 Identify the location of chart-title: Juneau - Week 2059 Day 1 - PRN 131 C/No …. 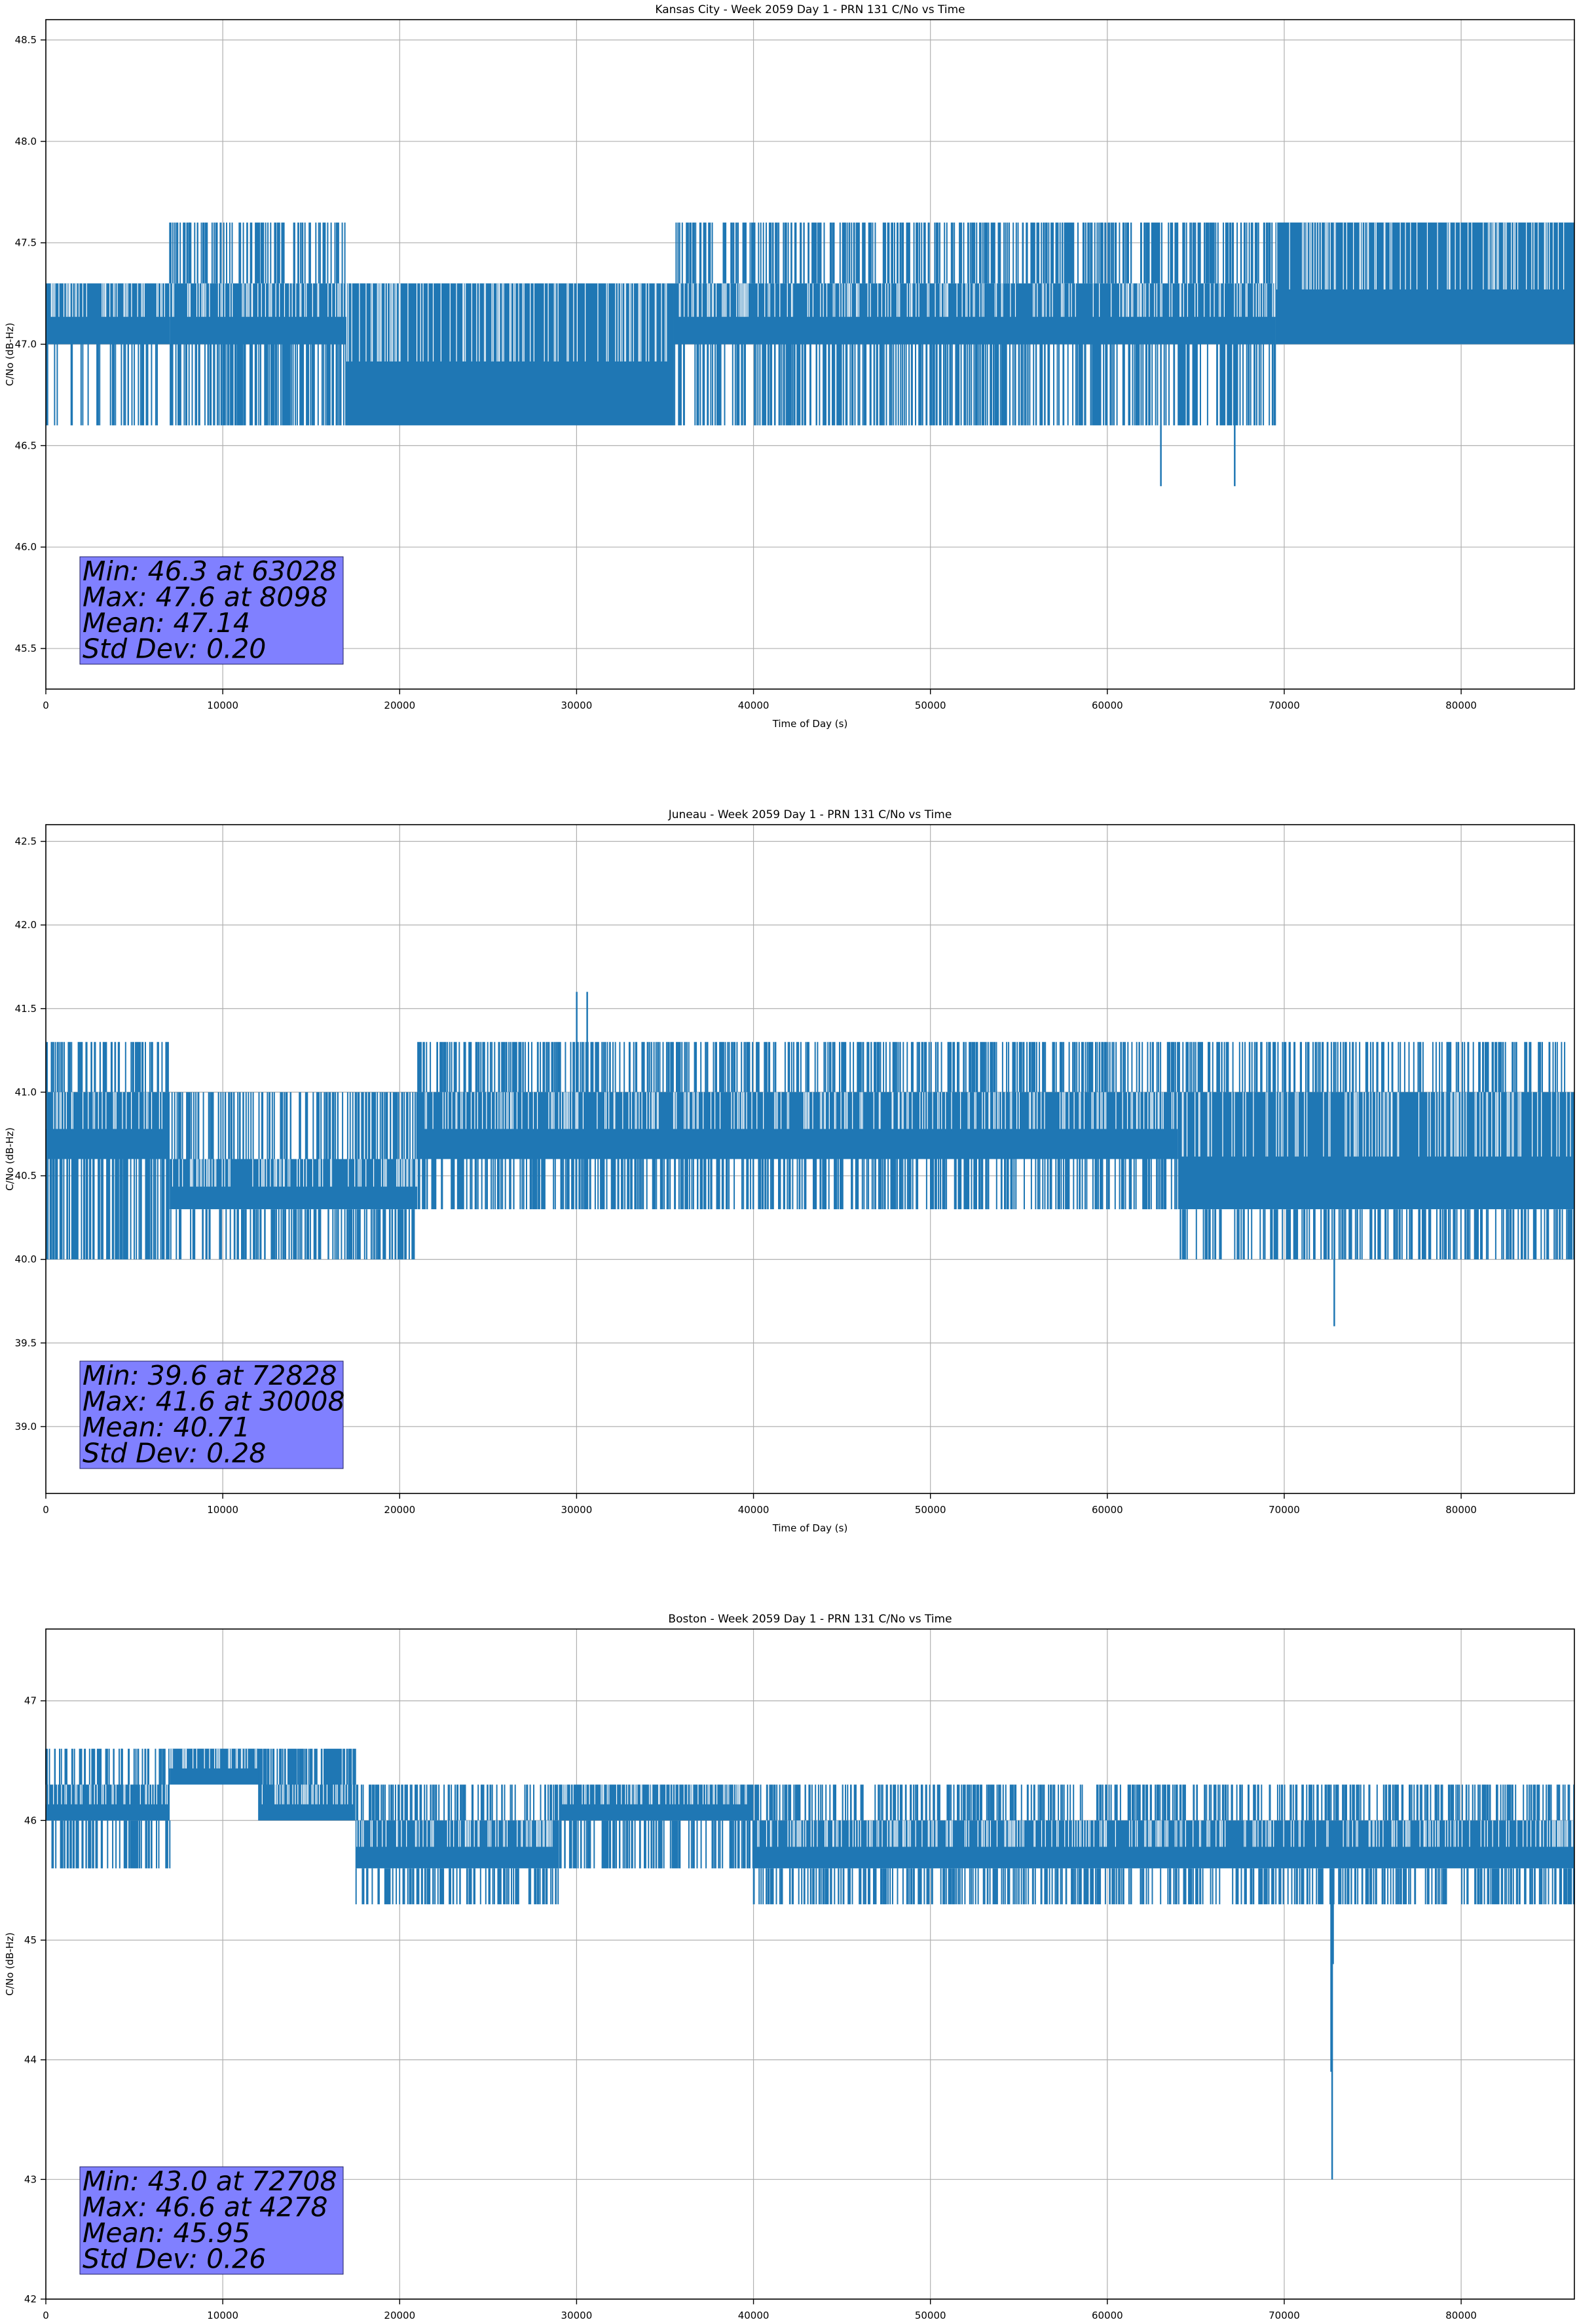
(810, 814).